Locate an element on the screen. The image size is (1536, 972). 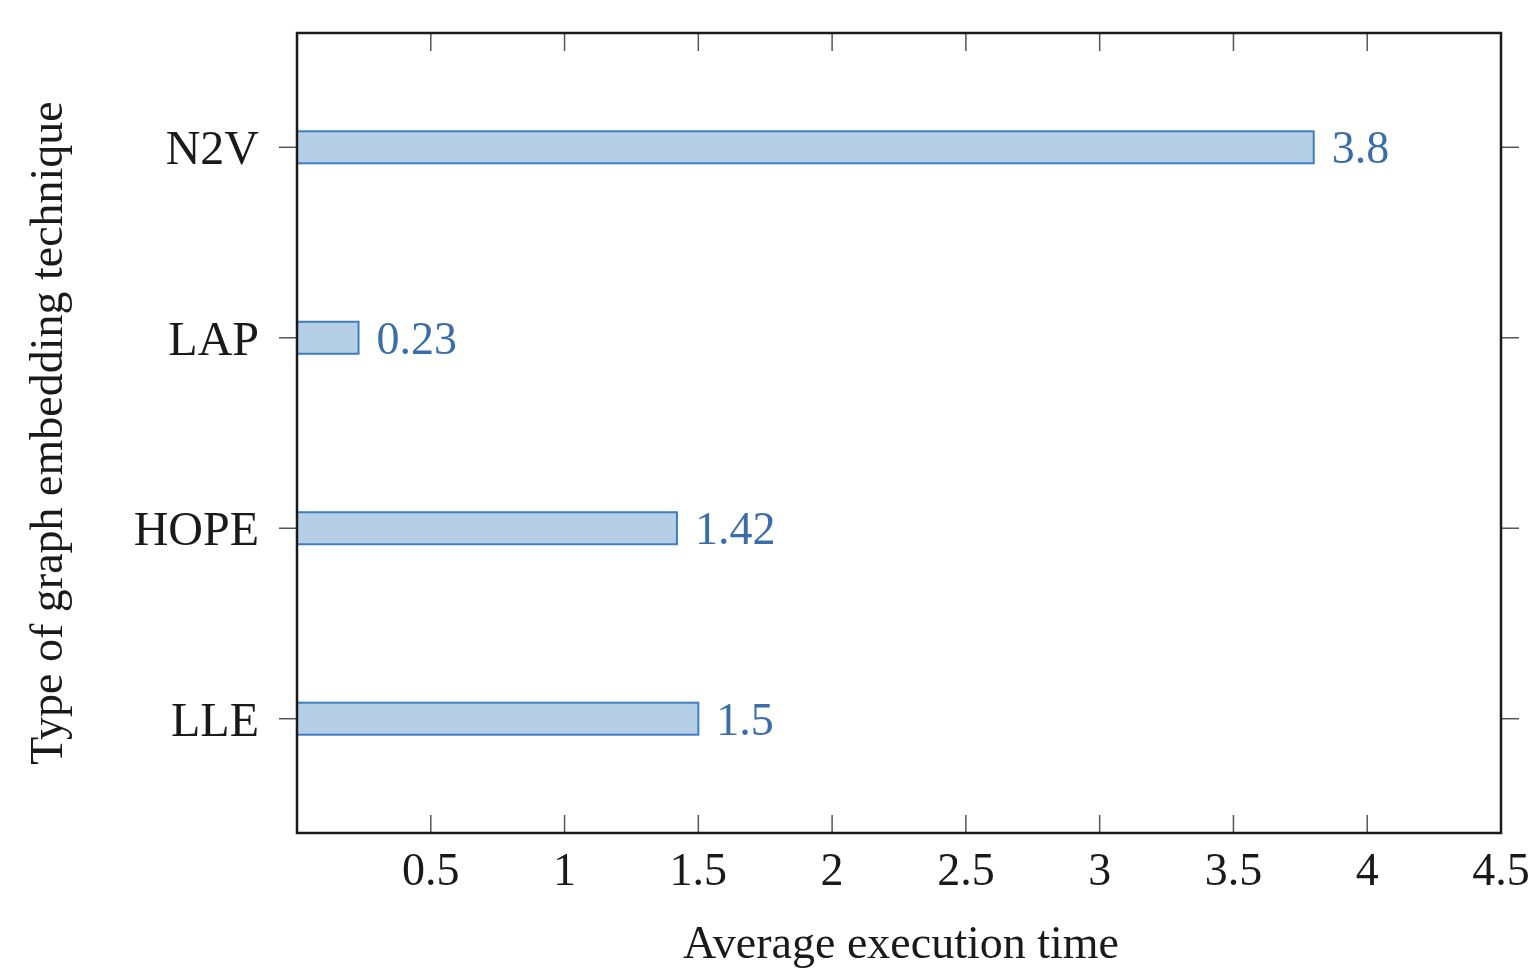
y-tick-label: N2V is located at coordinates (212, 148).